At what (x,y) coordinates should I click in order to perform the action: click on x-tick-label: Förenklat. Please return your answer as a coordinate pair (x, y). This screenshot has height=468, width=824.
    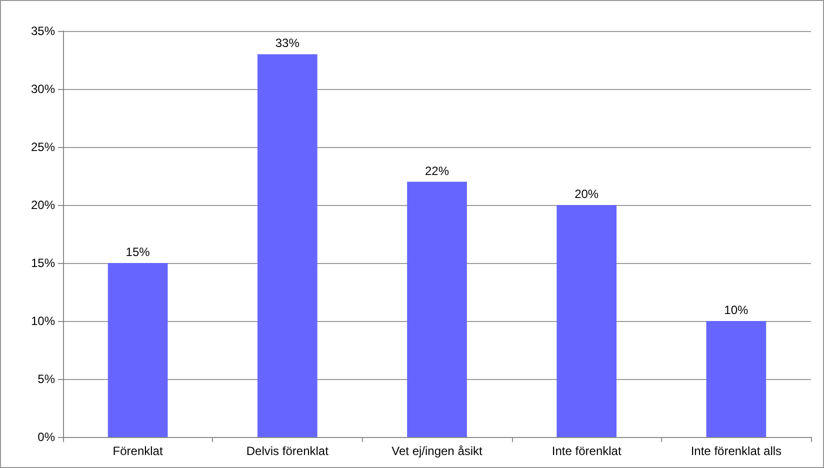
    Looking at the image, I should click on (138, 451).